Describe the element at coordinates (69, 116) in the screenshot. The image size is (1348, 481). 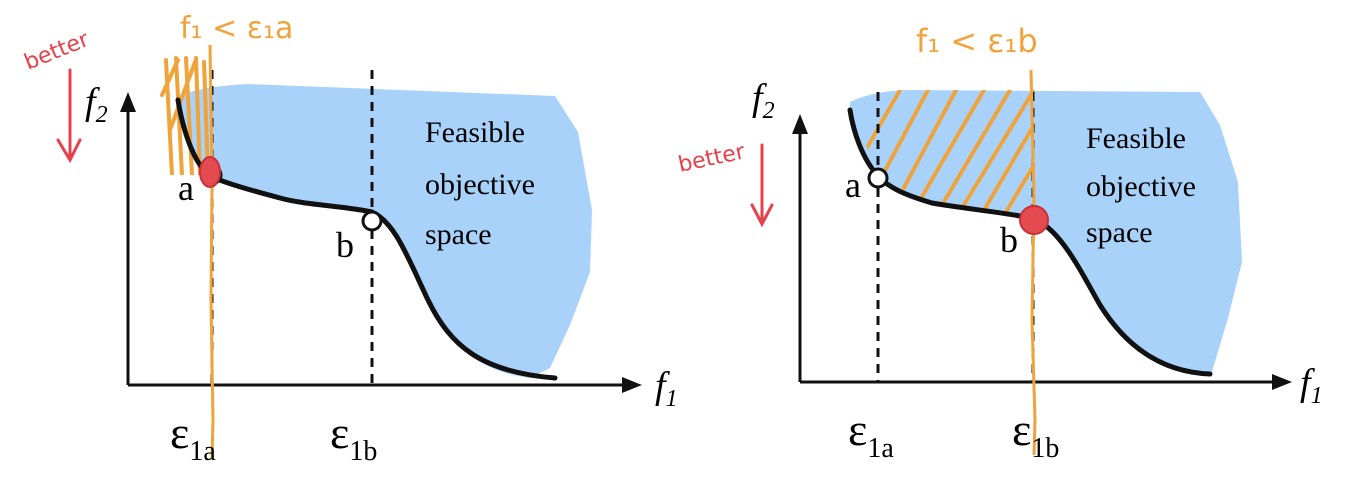
I see `left-better-arrow` at that location.